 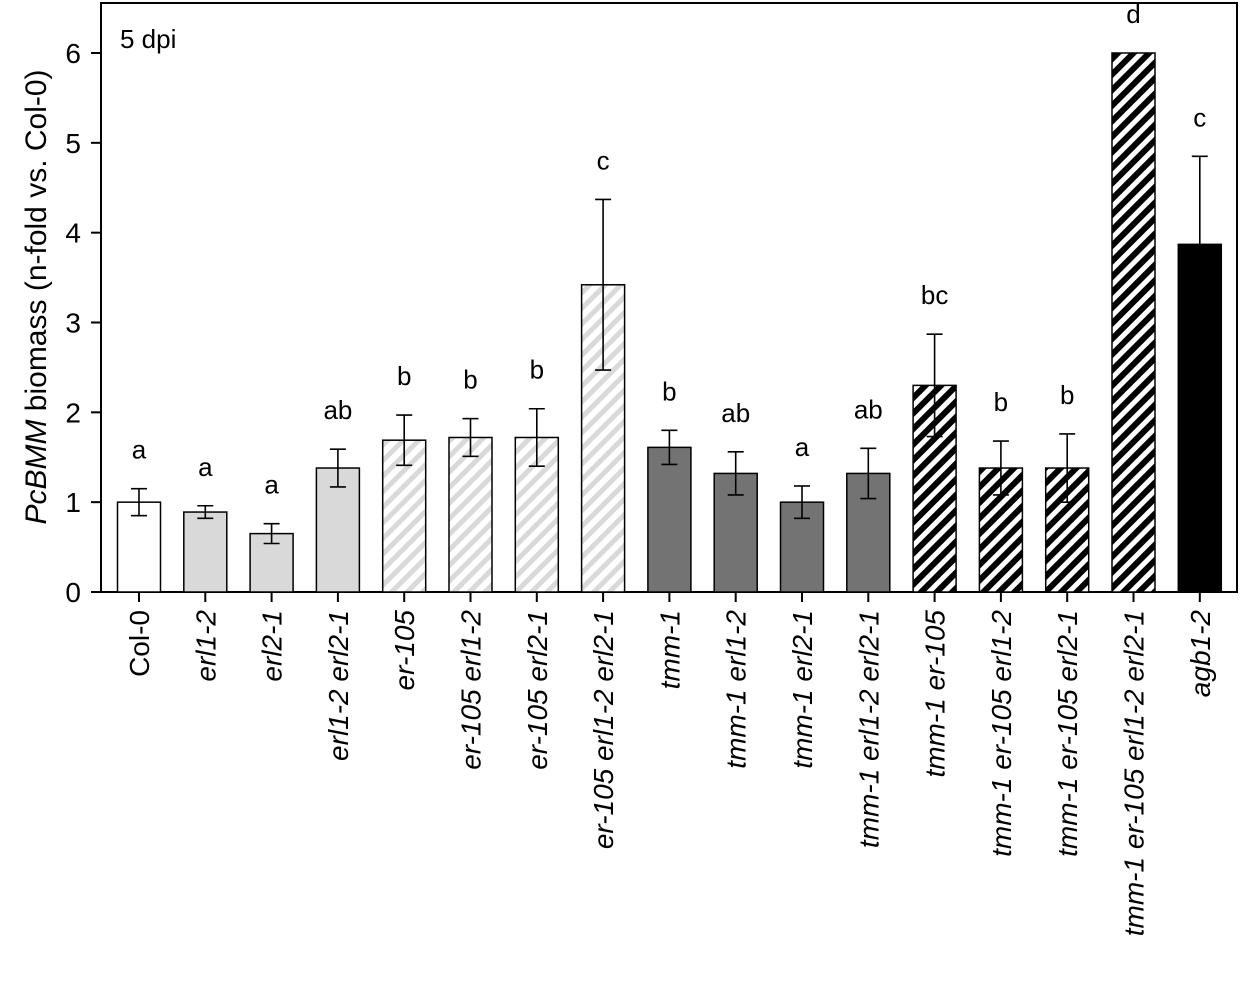 I want to click on x-tick-label: tmm-1 er-105 erl1-2 erl2-1, so click(x=1134, y=773).